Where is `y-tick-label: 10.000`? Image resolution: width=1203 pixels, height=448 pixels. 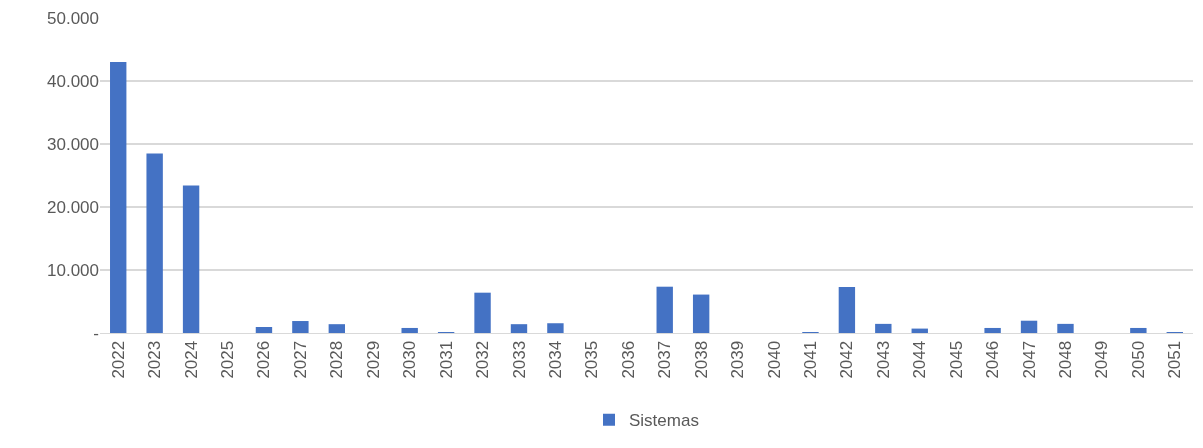
y-tick-label: 10.000 is located at coordinates (73, 270).